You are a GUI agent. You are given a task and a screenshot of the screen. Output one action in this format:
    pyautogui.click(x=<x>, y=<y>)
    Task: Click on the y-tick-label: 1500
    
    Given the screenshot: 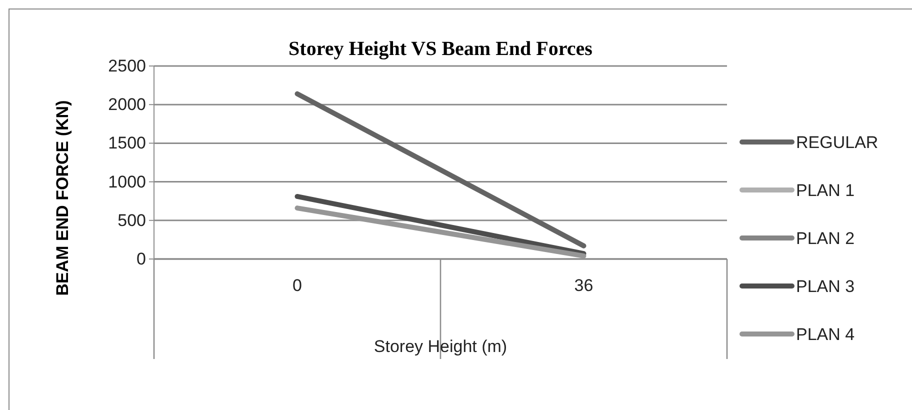 What is the action you would take?
    pyautogui.click(x=127, y=143)
    